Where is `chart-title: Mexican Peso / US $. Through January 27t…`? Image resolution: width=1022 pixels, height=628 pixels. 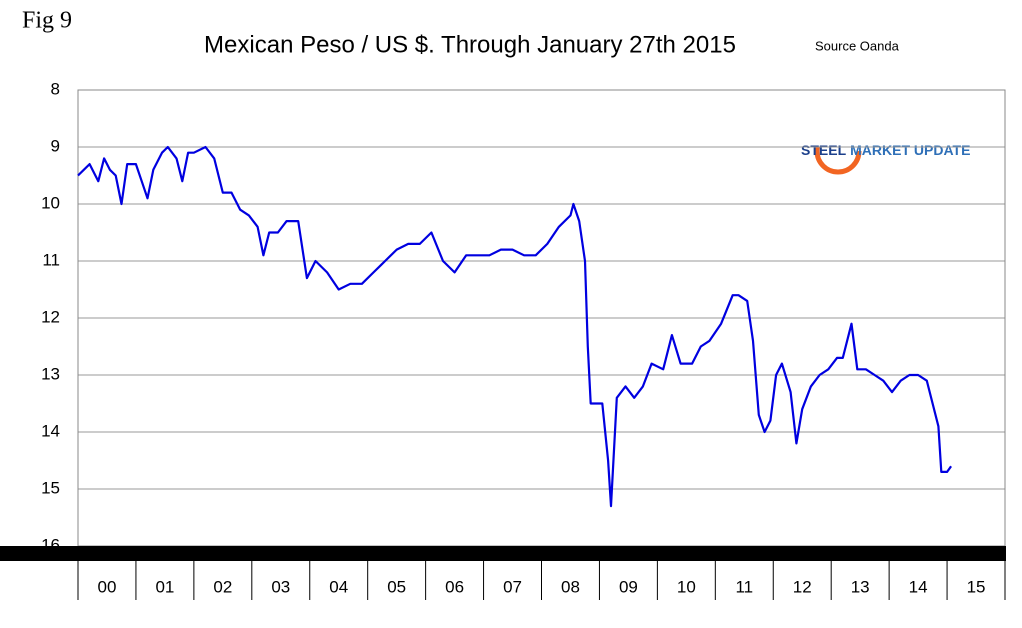
chart-title: Mexican Peso / US $. Through January 27t… is located at coordinates (470, 44).